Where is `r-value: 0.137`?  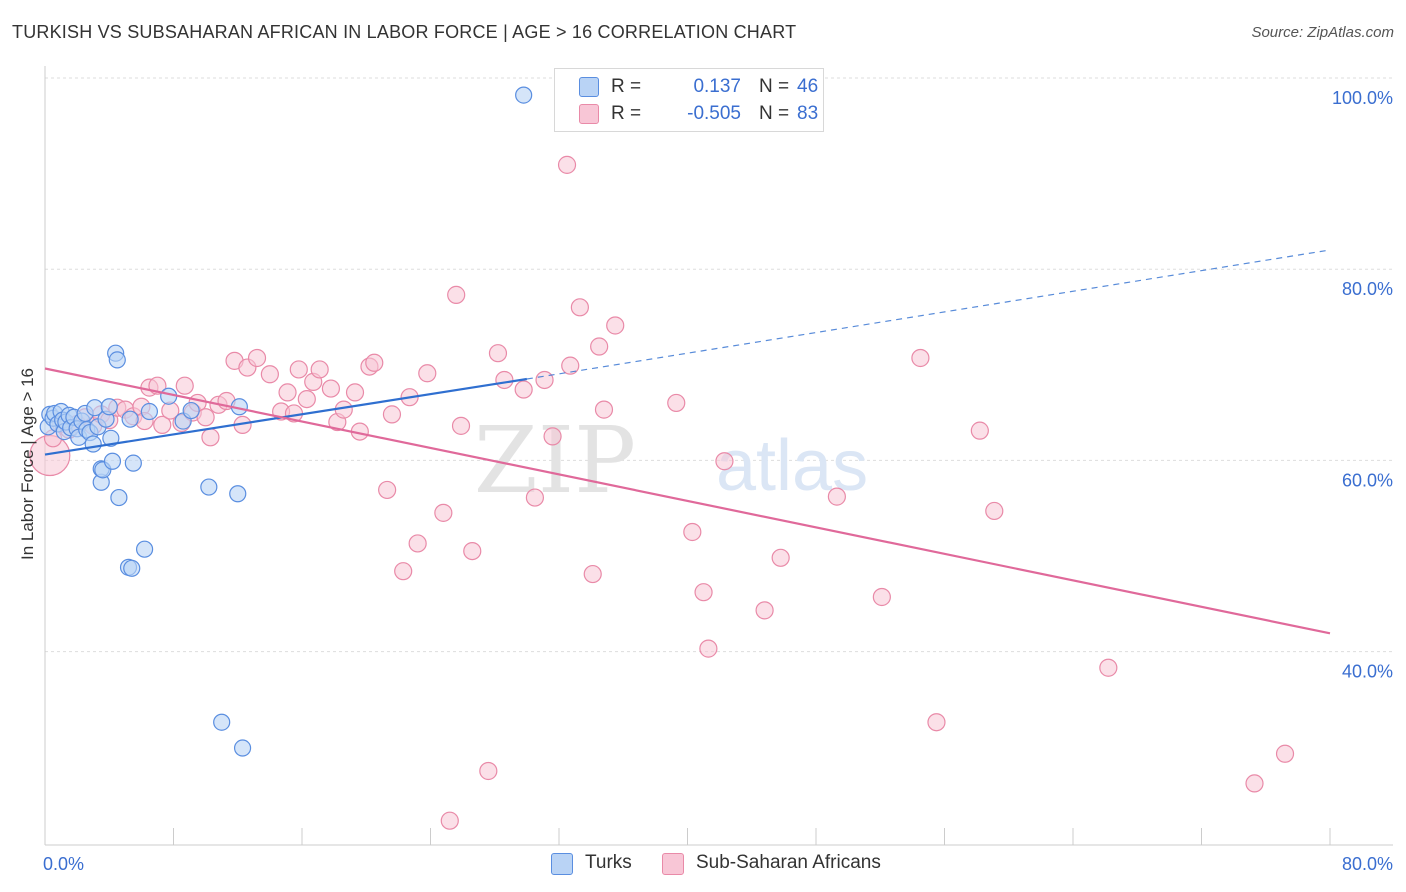 r-value: 0.137 is located at coordinates (717, 86).